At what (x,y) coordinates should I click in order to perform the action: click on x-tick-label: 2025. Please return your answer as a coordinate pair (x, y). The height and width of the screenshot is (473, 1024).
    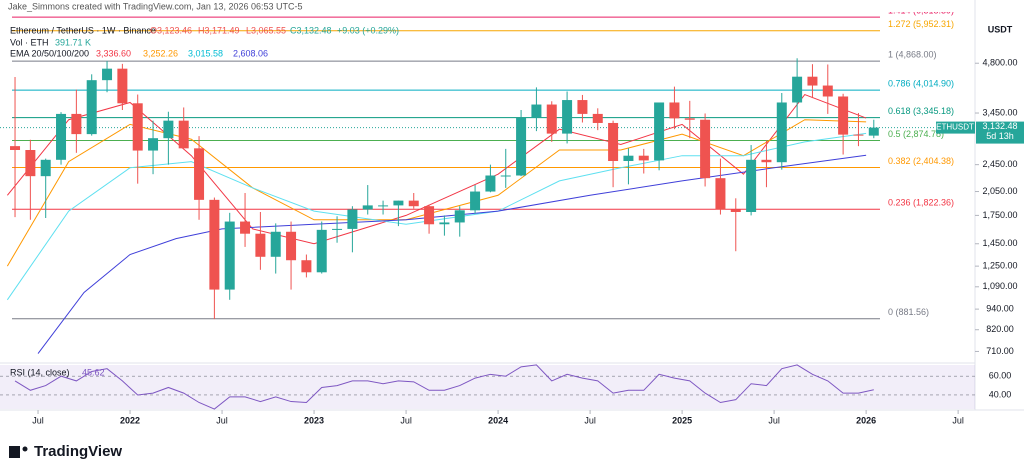
    Looking at the image, I should click on (682, 420).